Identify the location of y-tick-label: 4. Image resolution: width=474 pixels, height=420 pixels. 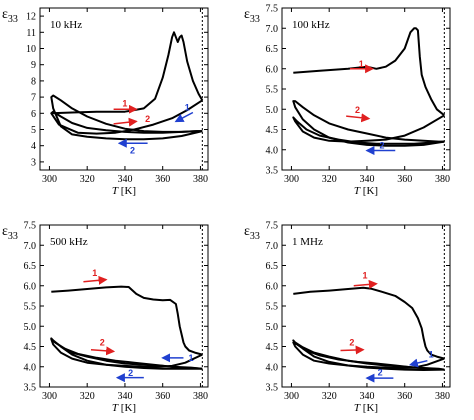
(33, 146).